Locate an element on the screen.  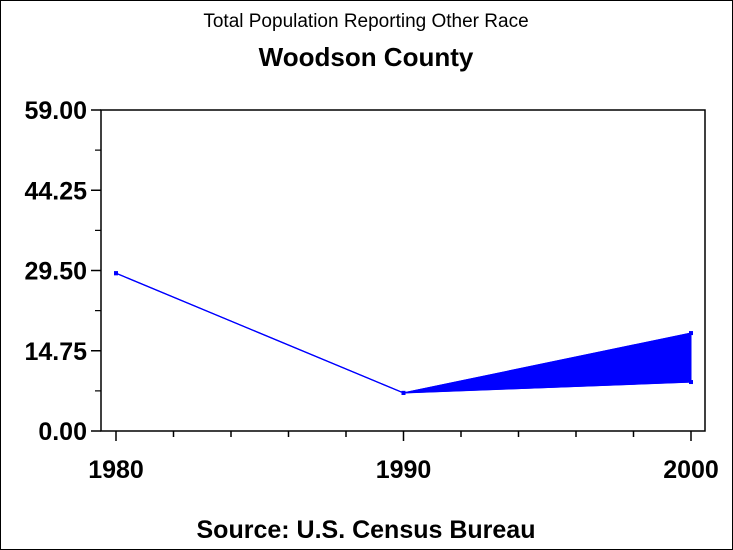
y-tick-label: 14.75 is located at coordinates (55, 352).